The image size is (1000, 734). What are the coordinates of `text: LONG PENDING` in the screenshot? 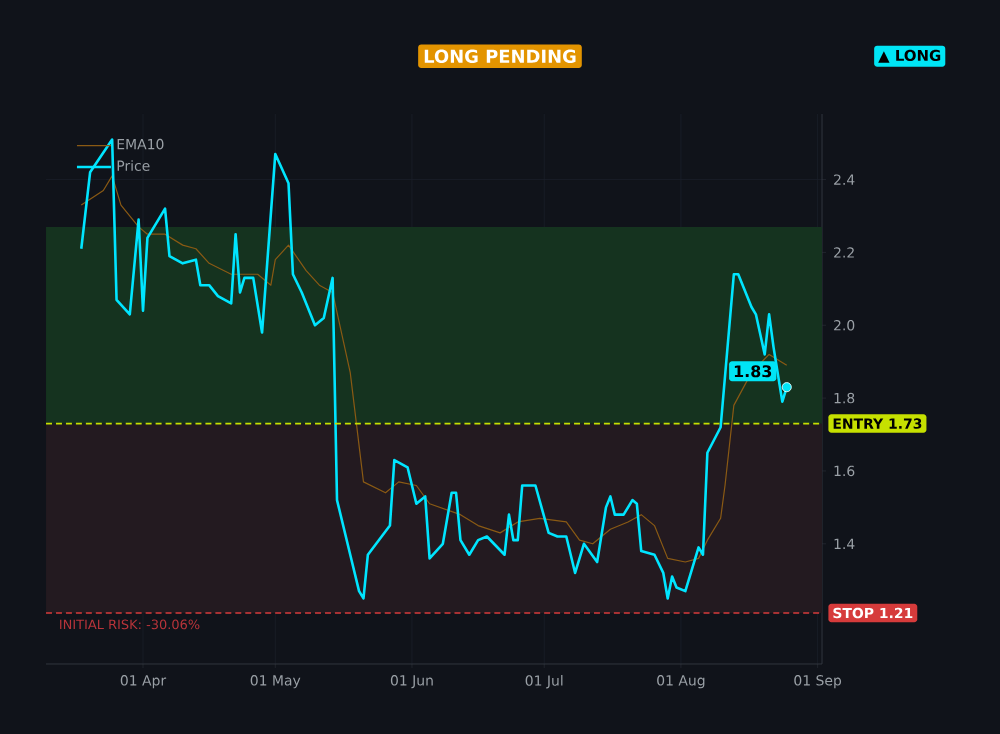 It's located at (500, 56).